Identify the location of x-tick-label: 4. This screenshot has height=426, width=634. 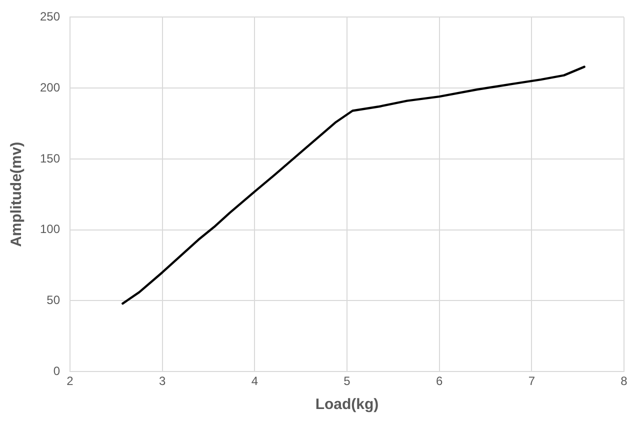
(254, 381).